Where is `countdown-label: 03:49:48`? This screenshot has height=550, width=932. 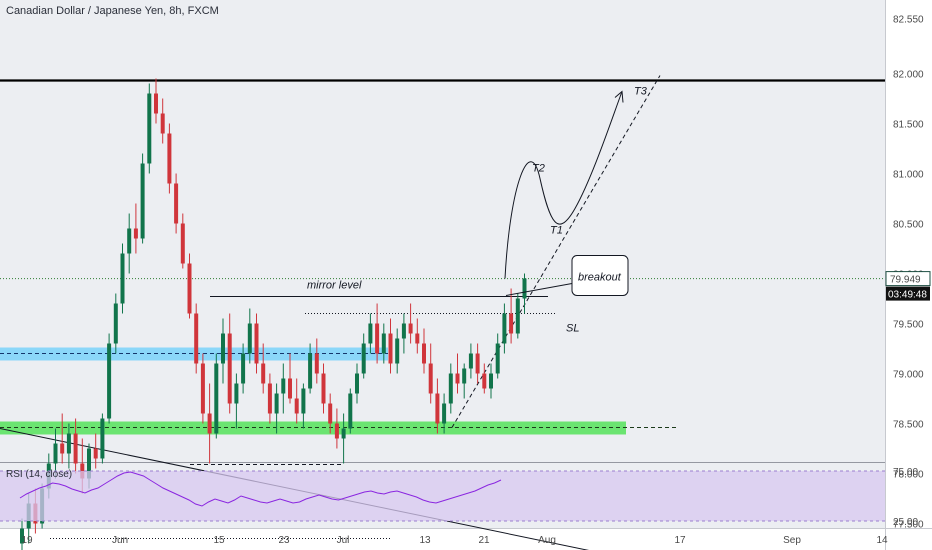
countdown-label: 03:49:48 is located at coordinates (907, 295).